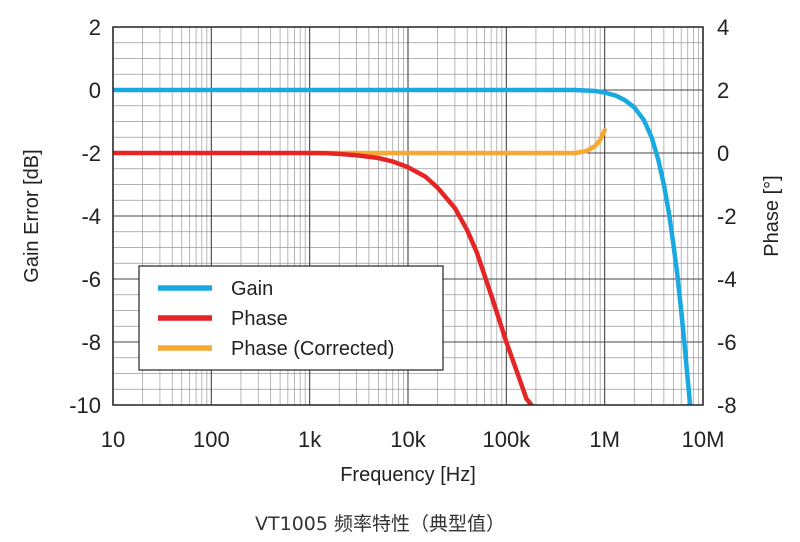 The image size is (800, 542). I want to click on y-left-tick-label: 0, so click(95, 90).